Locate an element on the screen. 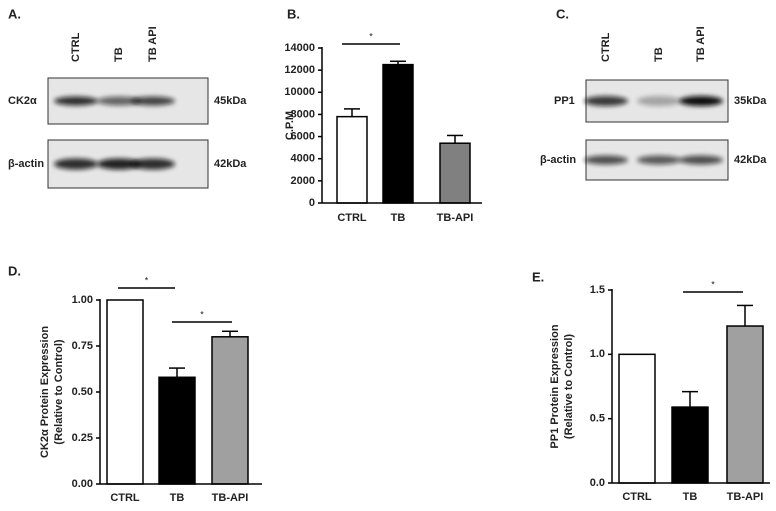  panel-label: B. is located at coordinates (293, 13).